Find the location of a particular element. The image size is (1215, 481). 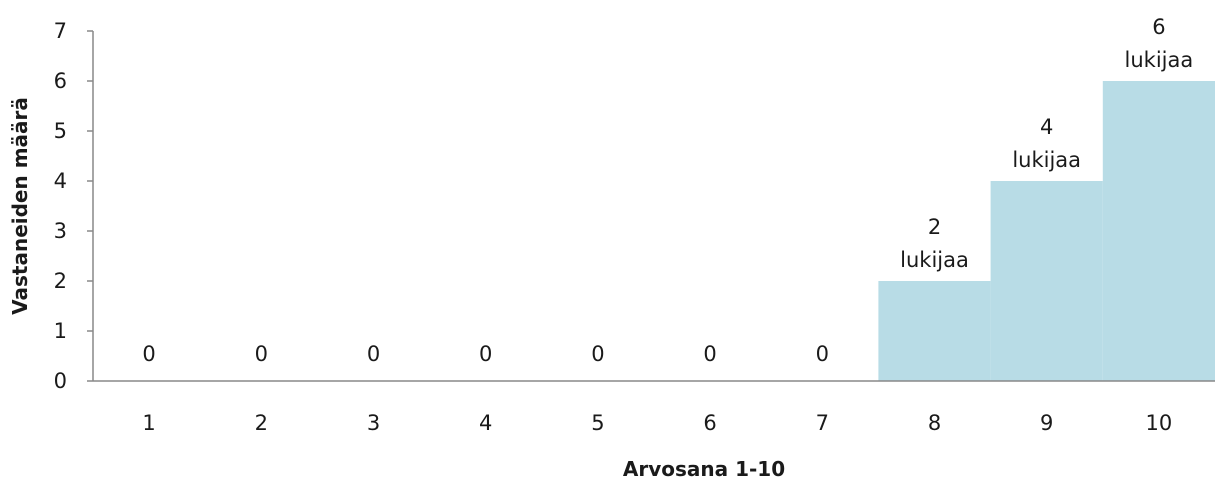

x-ticks-group: 1 2 3 4 5 6 7 8 9 10 is located at coordinates (657, 423).